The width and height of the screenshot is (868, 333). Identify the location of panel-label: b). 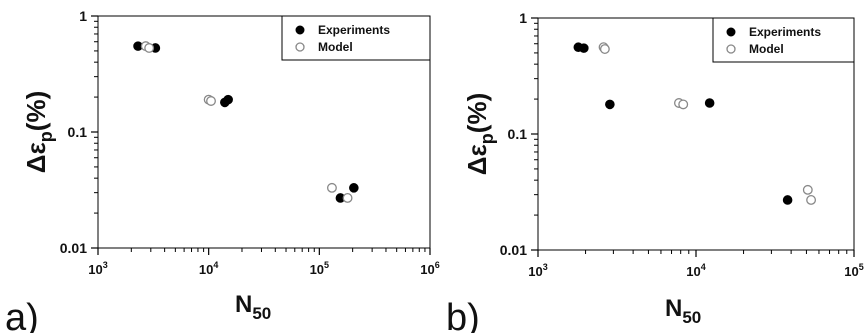
(463, 315).